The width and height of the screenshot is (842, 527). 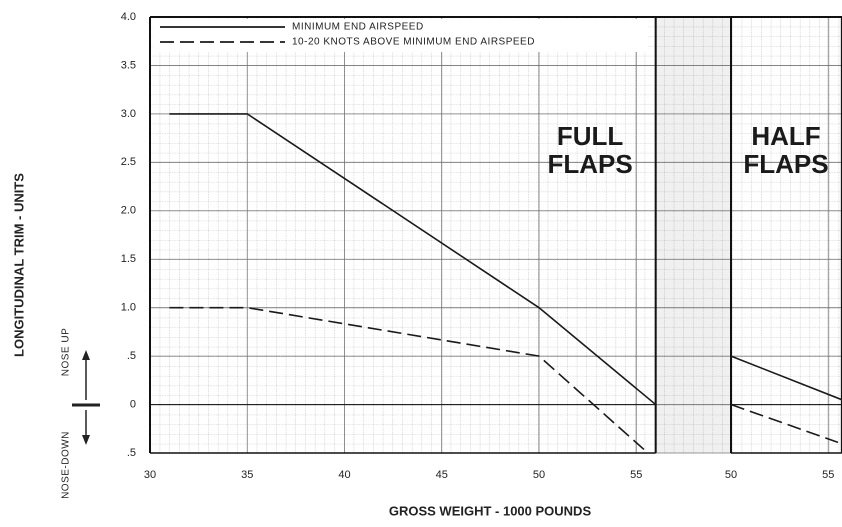 I want to click on nose-down-label: NOSE-DOWN, so click(x=66, y=465).